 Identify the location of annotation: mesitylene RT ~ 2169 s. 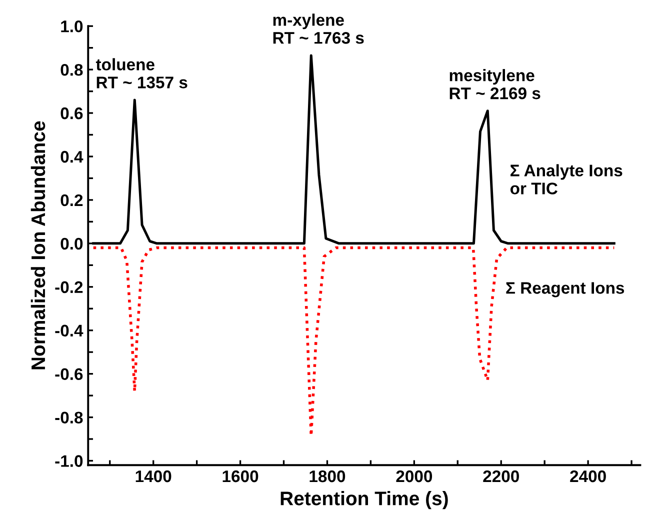
(495, 84).